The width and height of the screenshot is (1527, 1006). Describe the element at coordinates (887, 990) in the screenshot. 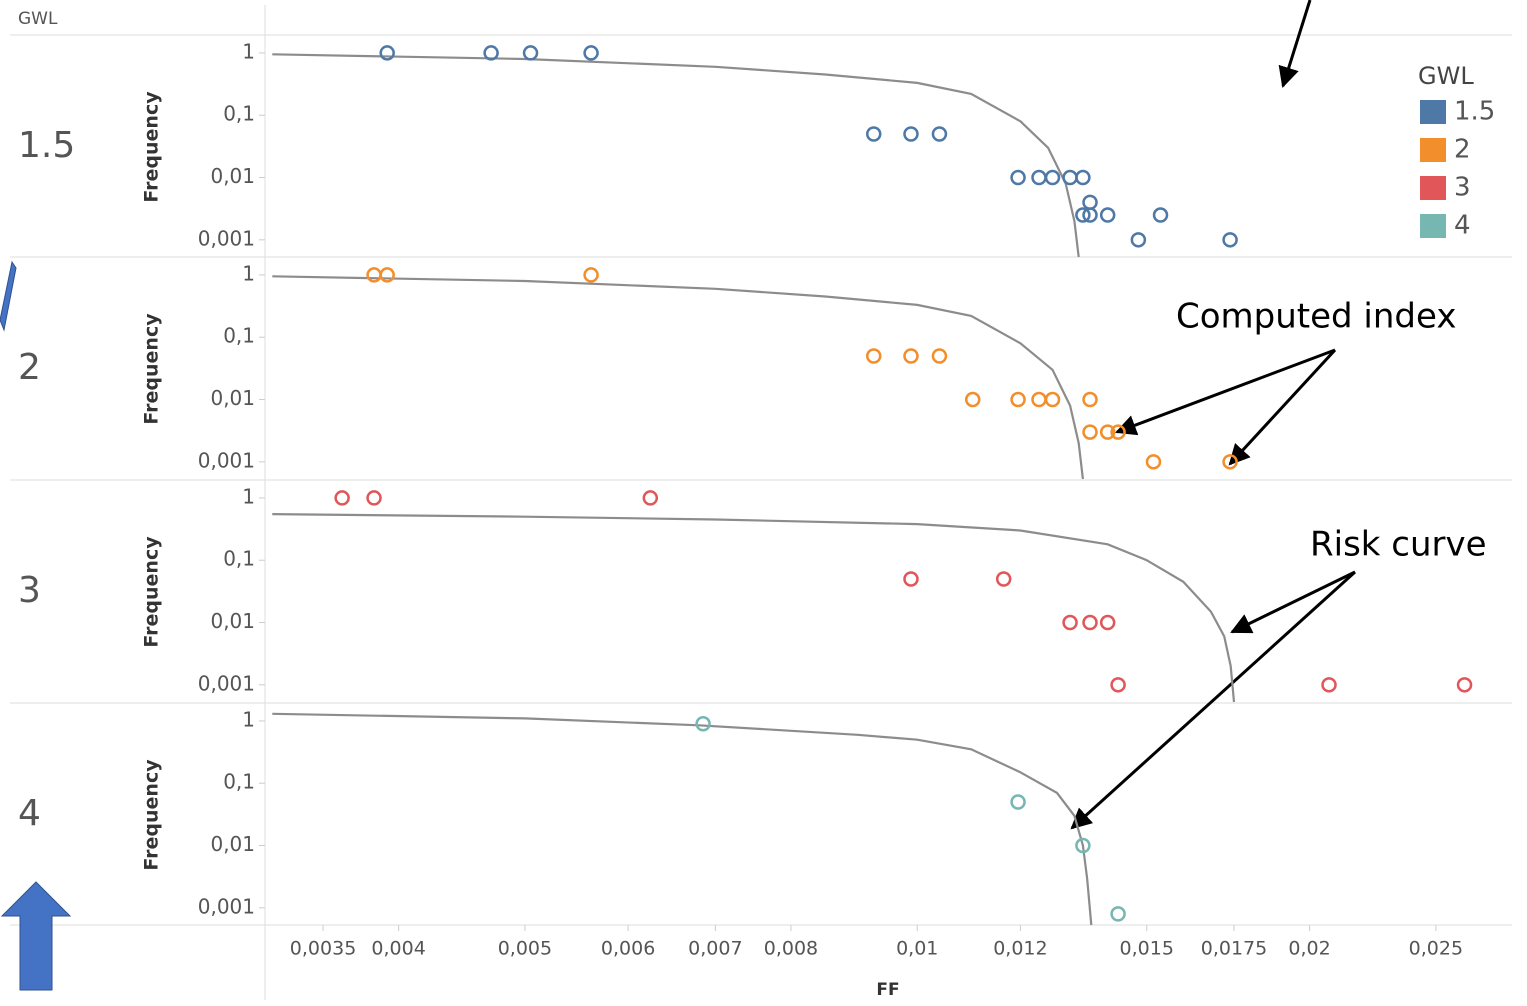

I see `x-axis-label: FF` at that location.